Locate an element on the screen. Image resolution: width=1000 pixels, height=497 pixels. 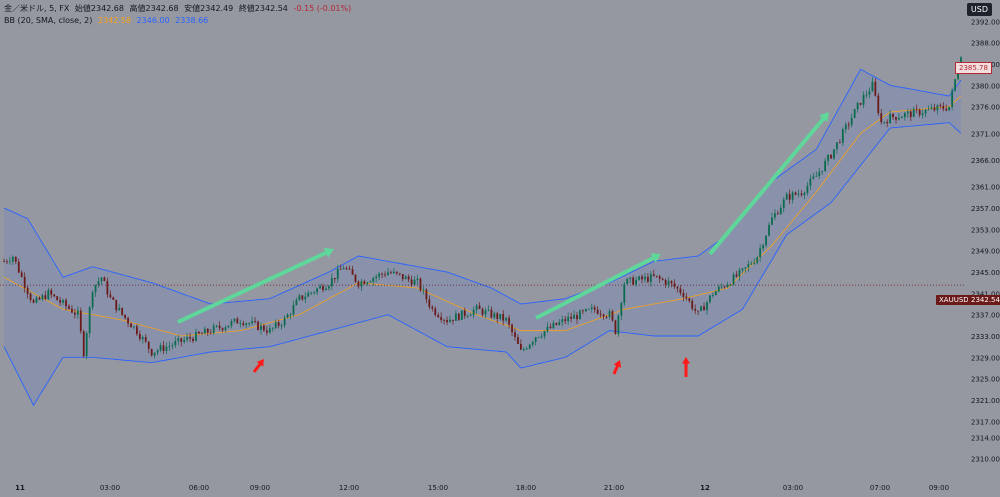
y-tick-label: 2349.00 is located at coordinates (985, 252).